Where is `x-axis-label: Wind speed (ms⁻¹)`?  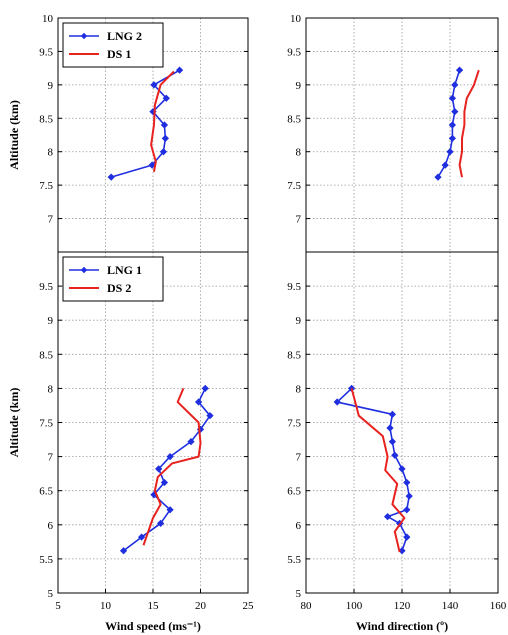
x-axis-label: Wind speed (ms⁻¹) is located at coordinates (153, 626).